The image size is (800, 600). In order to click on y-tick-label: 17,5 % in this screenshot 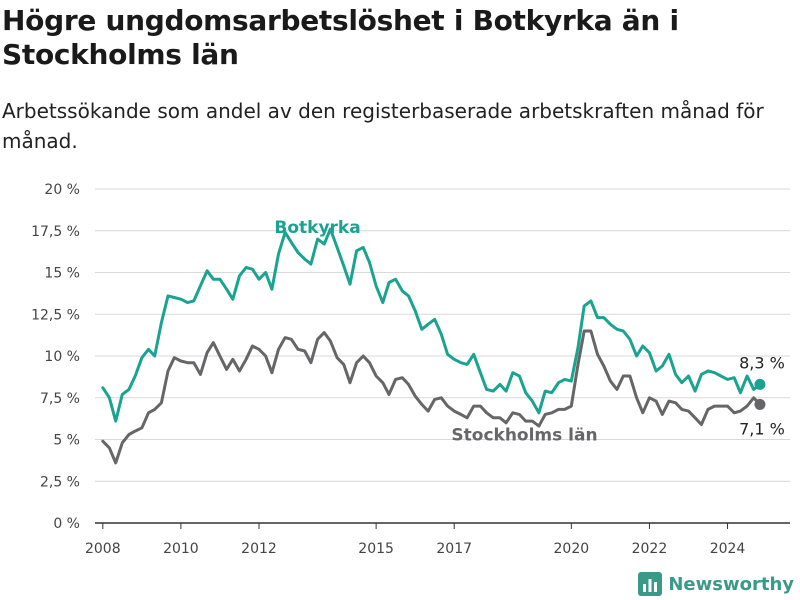, I will do `click(55, 232)`.